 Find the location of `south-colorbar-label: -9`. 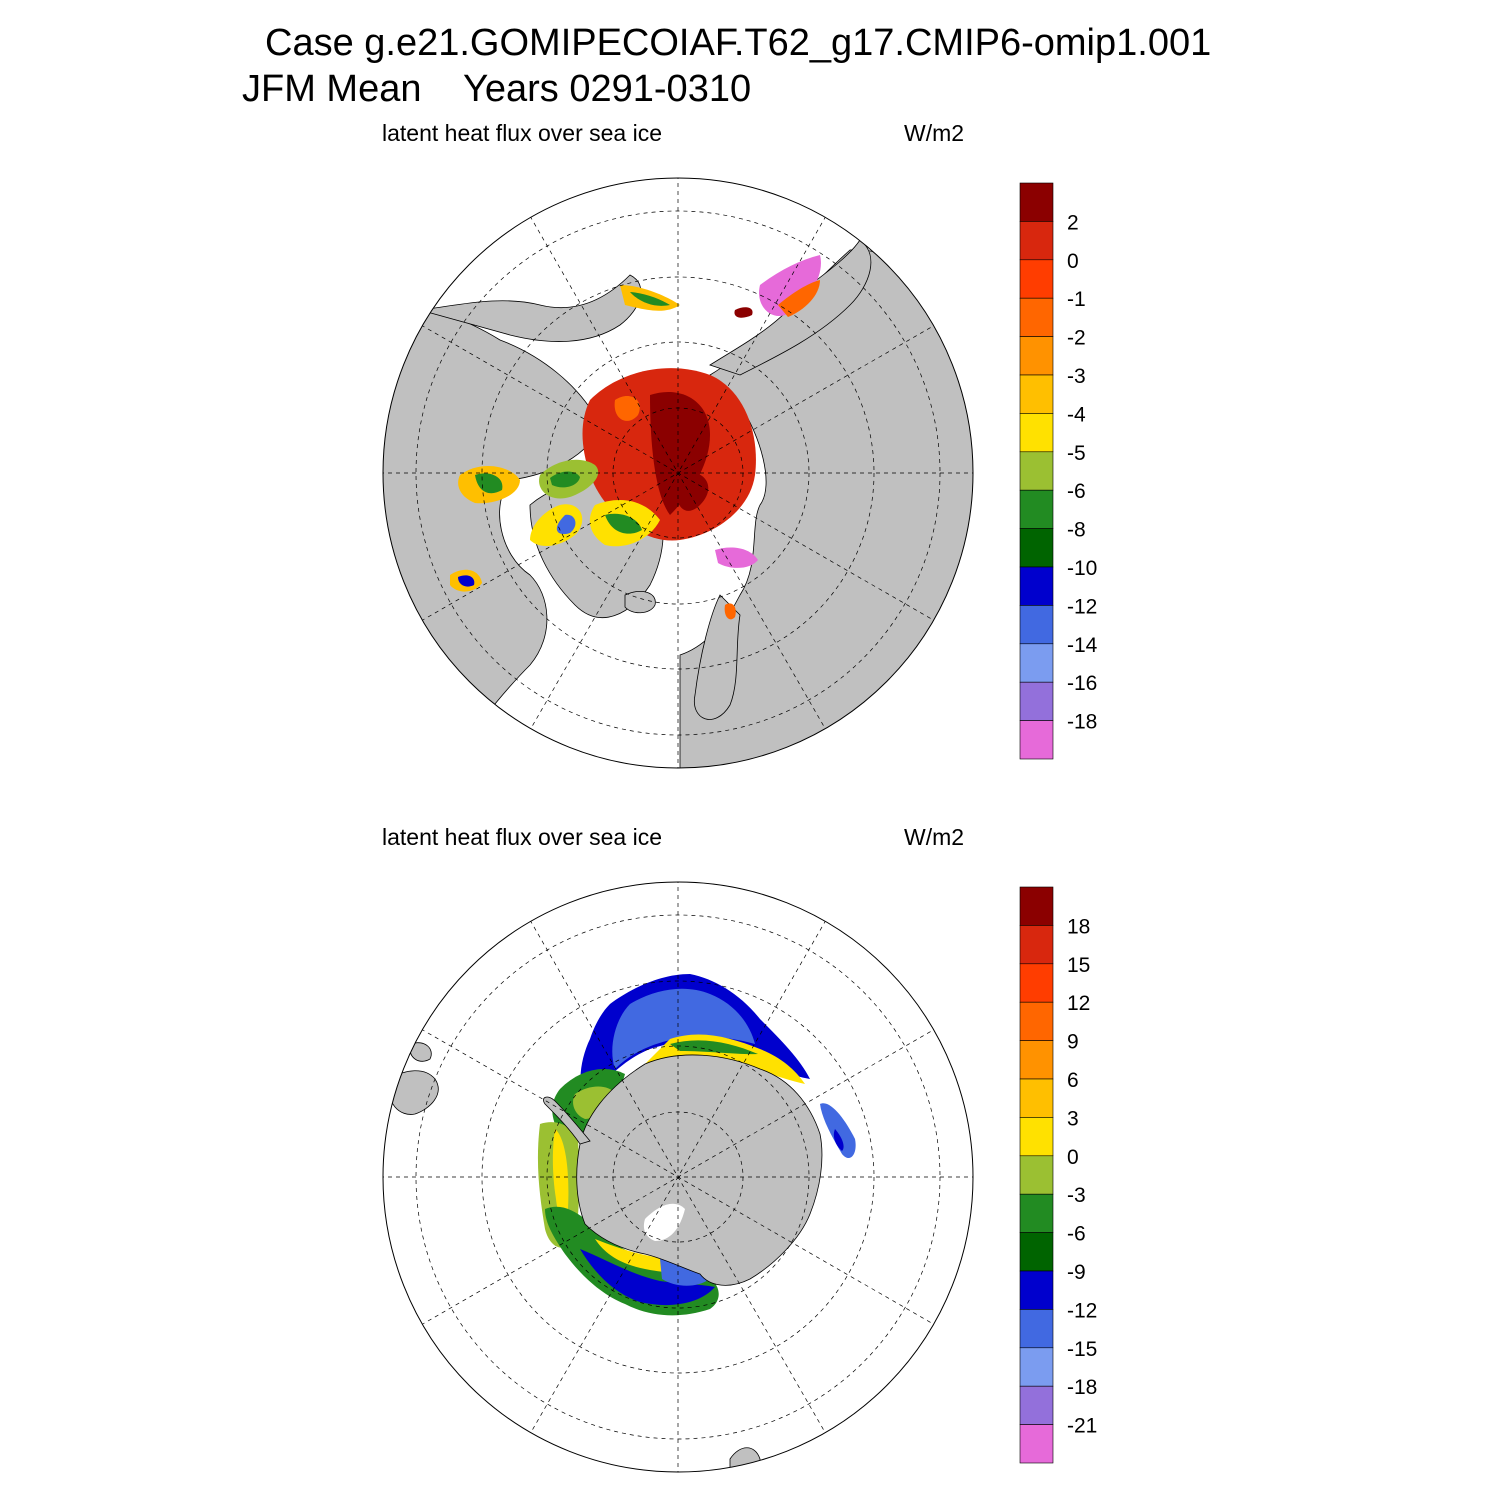

south-colorbar-label: -9 is located at coordinates (1076, 1272).